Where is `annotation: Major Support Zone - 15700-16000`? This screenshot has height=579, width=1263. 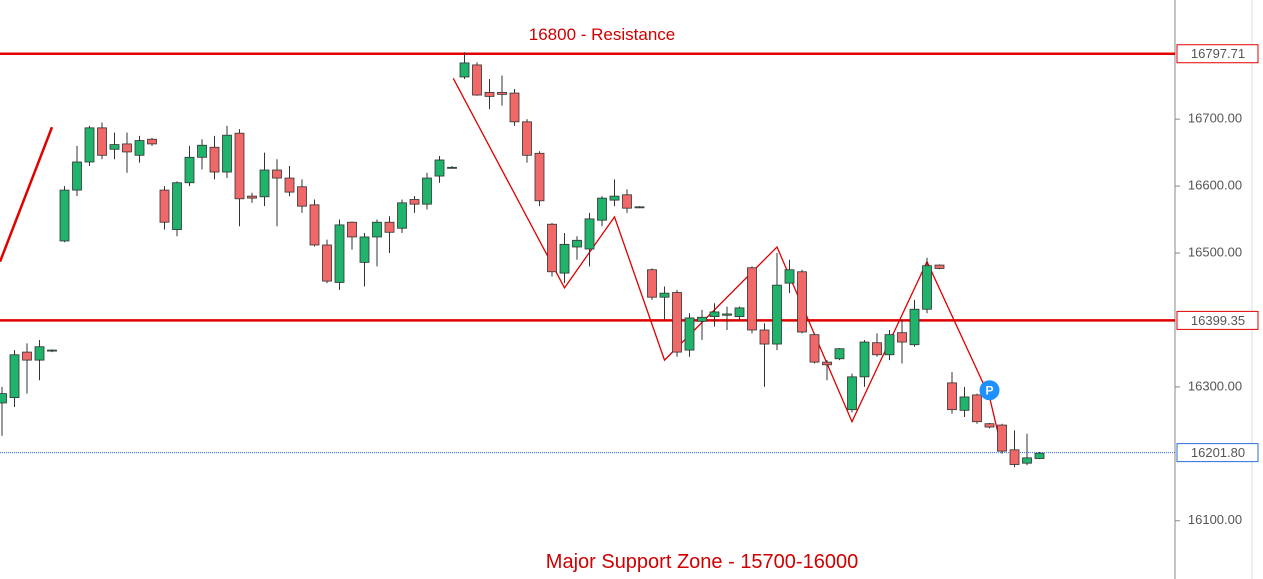 annotation: Major Support Zone - 15700-16000 is located at coordinates (702, 562).